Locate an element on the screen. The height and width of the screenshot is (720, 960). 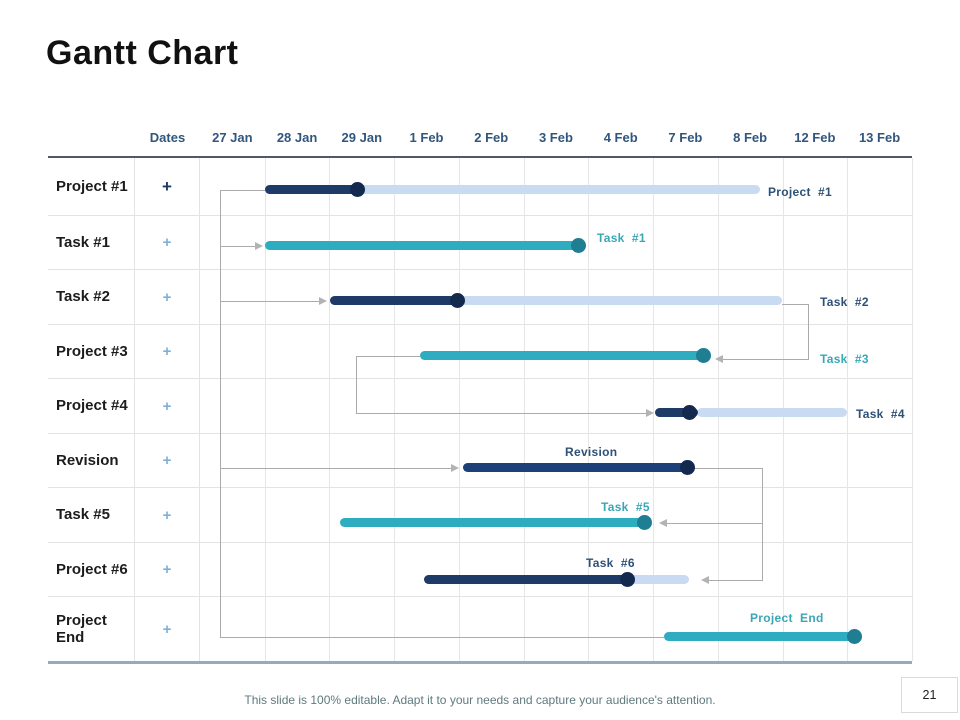
gantt-row: Revision + is located at coordinates (480, 461).